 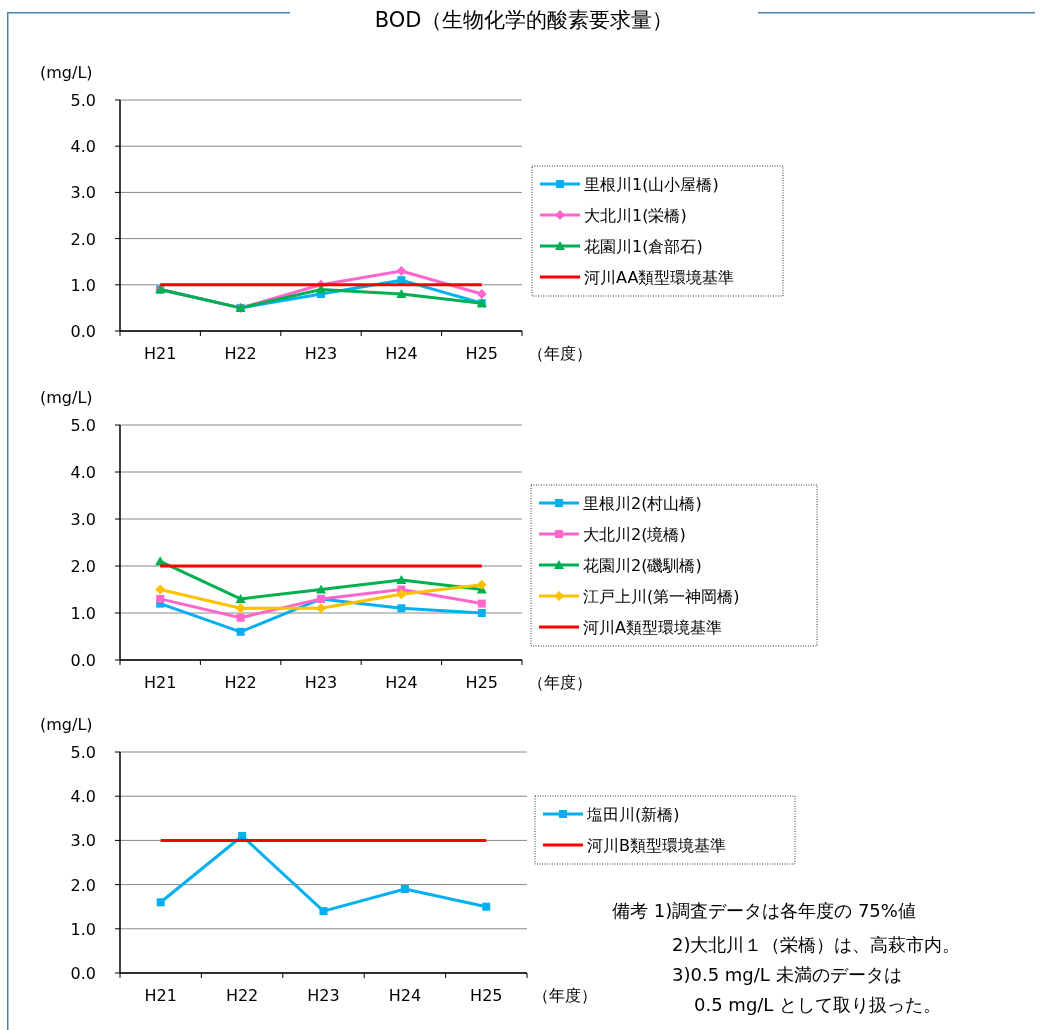 What do you see at coordinates (818, 1004) in the screenshot?
I see `text: 0.5 mg/L として取り扱った。` at bounding box center [818, 1004].